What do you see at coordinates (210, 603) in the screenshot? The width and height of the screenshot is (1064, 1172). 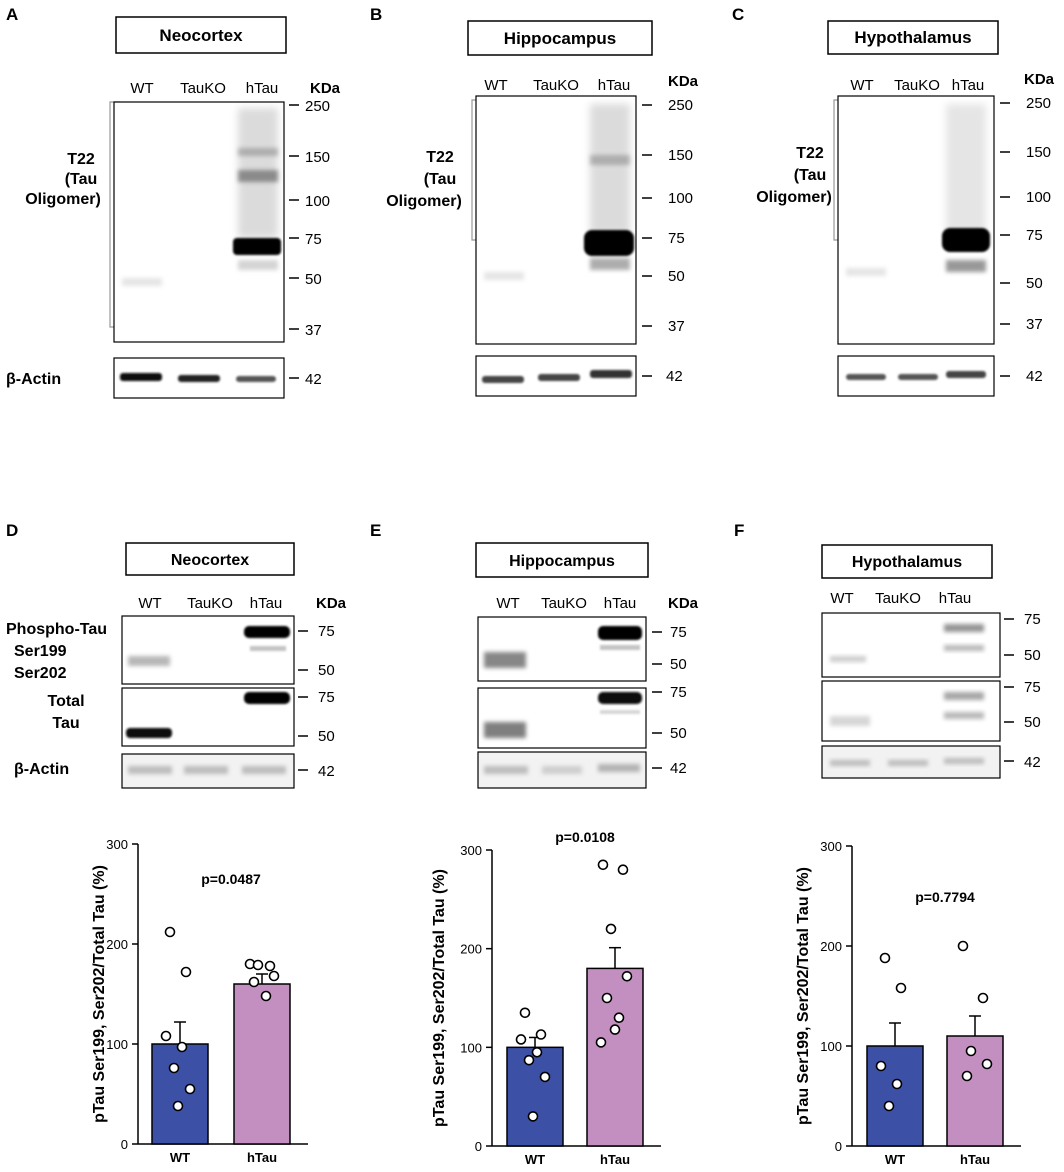 I see `lane-taukO-d: TauKO` at bounding box center [210, 603].